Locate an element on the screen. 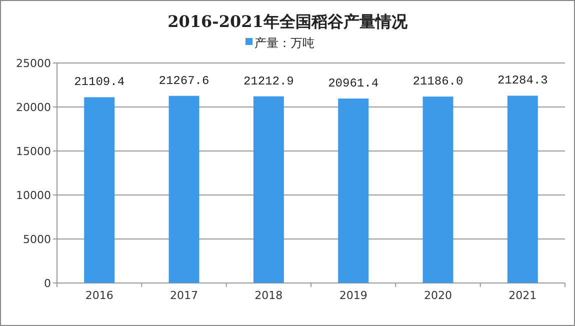 This screenshot has width=575, height=326. x-tick-label: 2020 is located at coordinates (438, 295).